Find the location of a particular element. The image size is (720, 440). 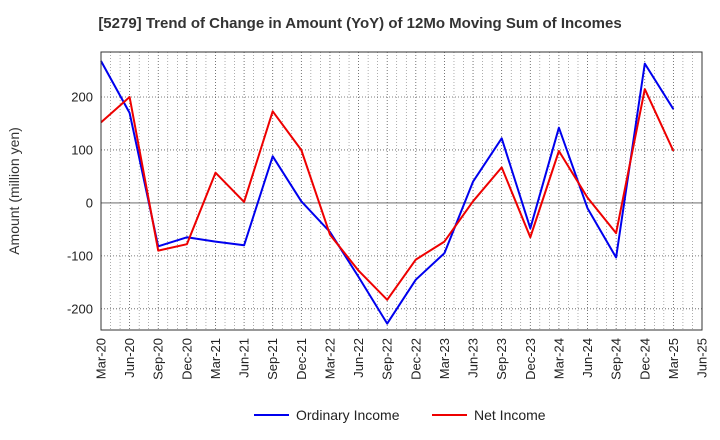

x-tick-label: Jun-22 is located at coordinates (358, 358).